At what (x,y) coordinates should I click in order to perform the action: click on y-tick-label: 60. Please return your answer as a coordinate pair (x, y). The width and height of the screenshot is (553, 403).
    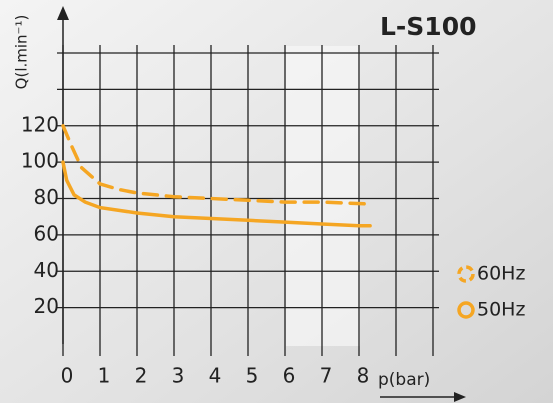
    Looking at the image, I should click on (46, 233).